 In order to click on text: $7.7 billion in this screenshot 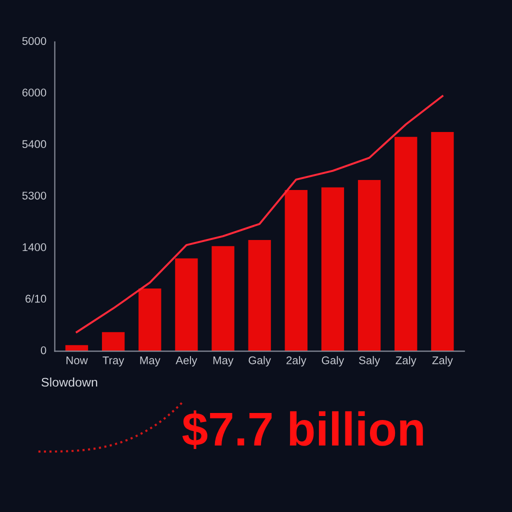, I will do `click(302, 429)`.